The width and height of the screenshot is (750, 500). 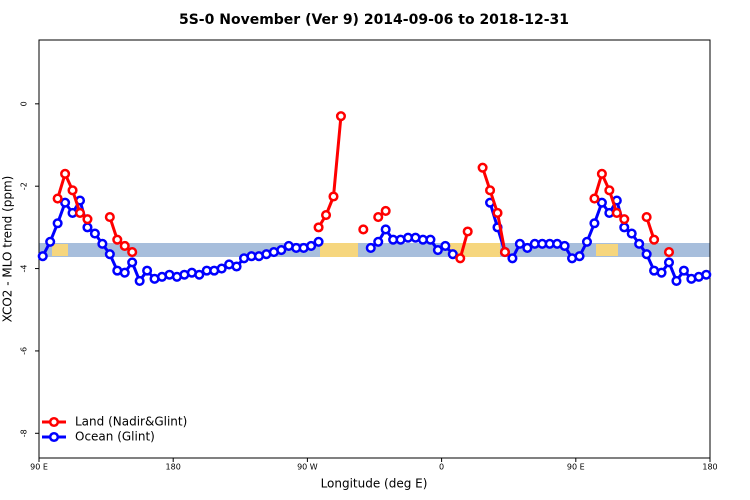 What do you see at coordinates (24, 269) in the screenshot?
I see `y-tick-label: -4` at bounding box center [24, 269].